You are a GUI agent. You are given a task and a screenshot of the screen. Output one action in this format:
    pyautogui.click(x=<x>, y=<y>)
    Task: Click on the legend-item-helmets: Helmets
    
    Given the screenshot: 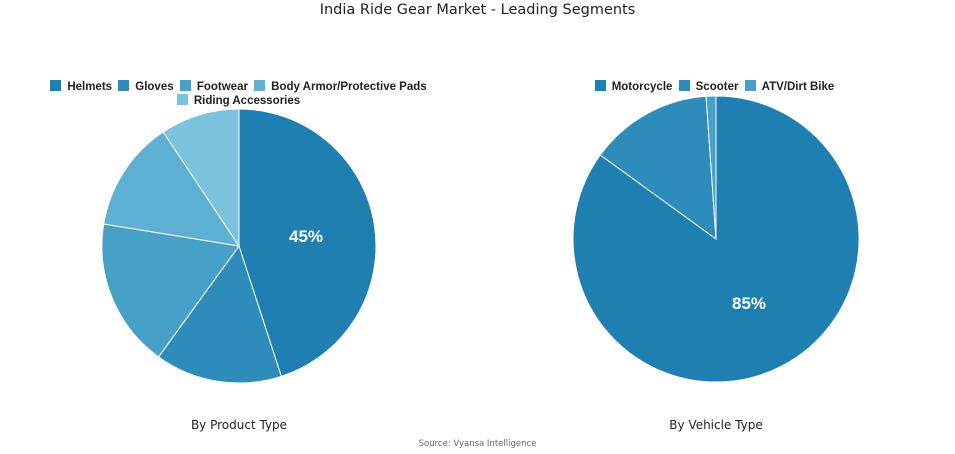 What is the action you would take?
    pyautogui.click(x=81, y=87)
    